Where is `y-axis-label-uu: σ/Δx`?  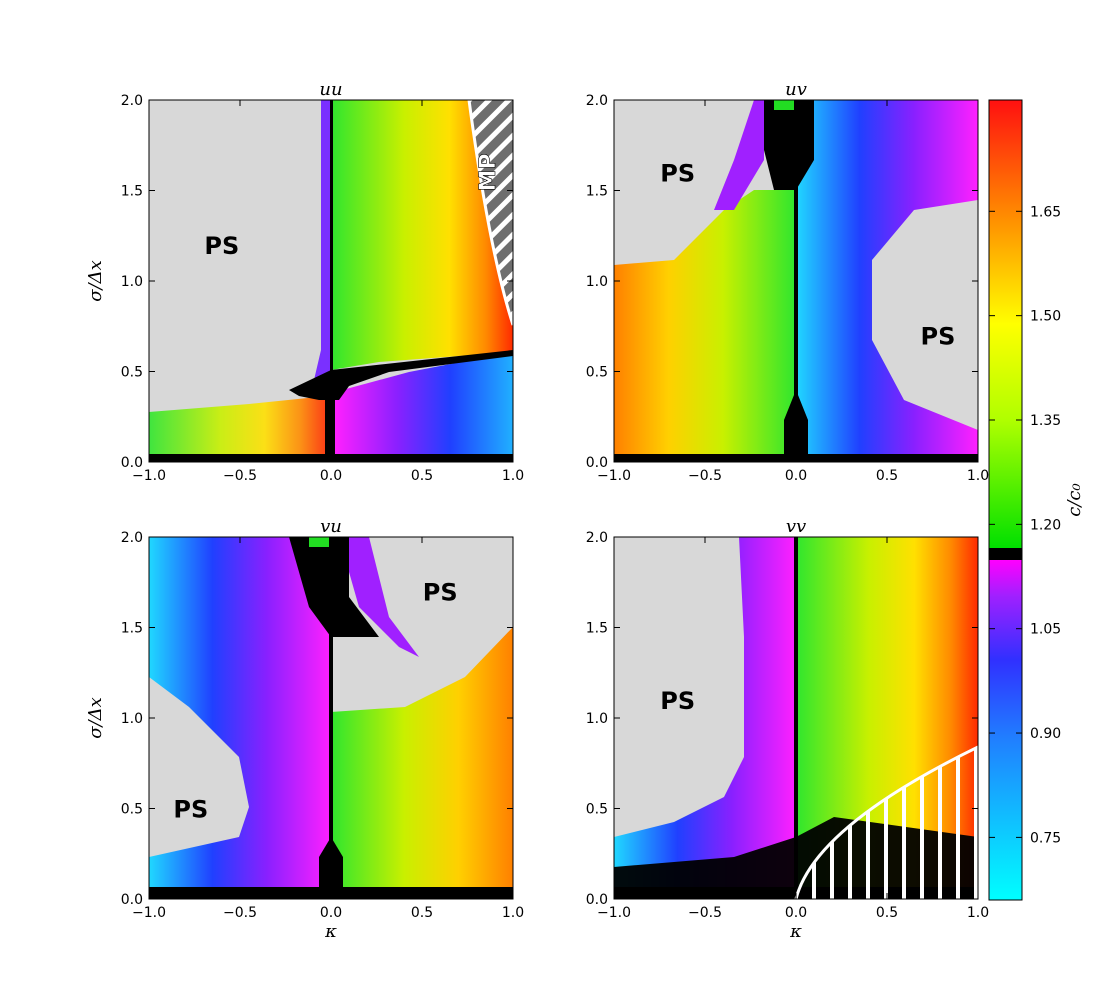 y-axis-label-uu: σ/Δx is located at coordinates (95, 281).